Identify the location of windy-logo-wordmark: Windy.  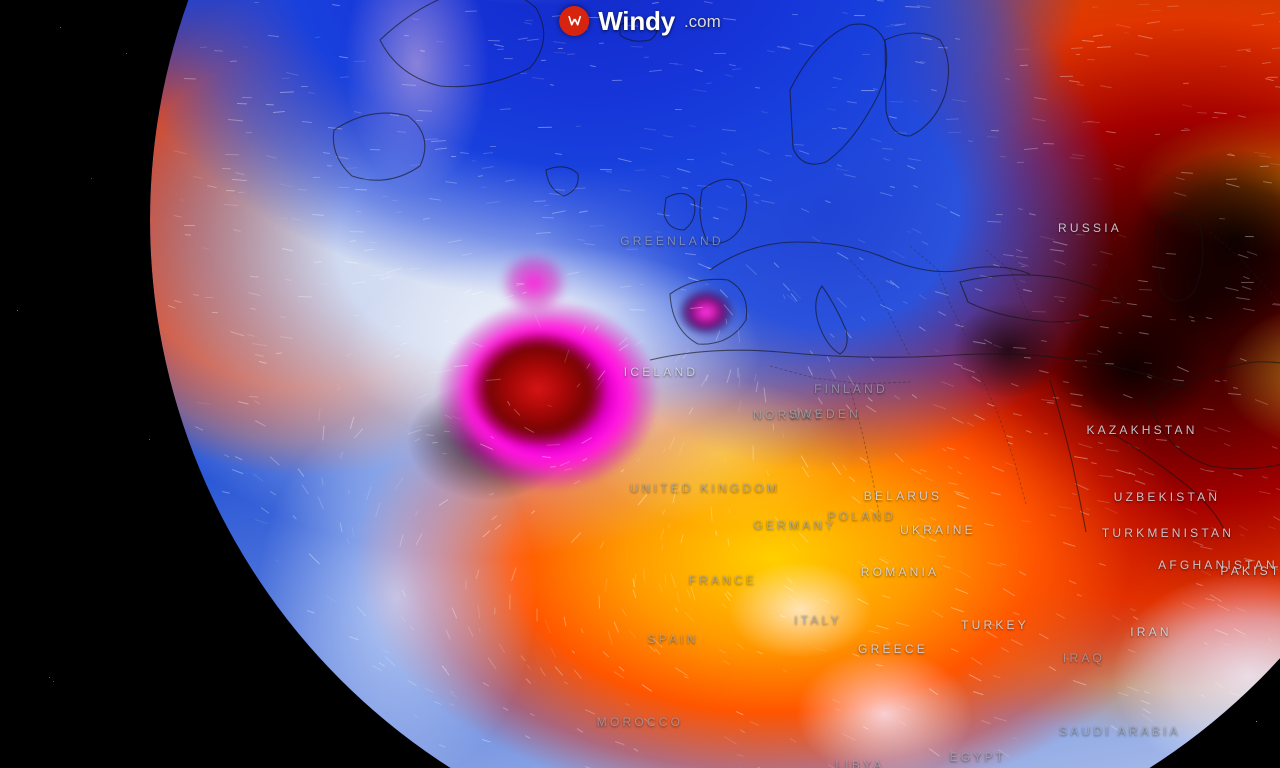
(636, 21).